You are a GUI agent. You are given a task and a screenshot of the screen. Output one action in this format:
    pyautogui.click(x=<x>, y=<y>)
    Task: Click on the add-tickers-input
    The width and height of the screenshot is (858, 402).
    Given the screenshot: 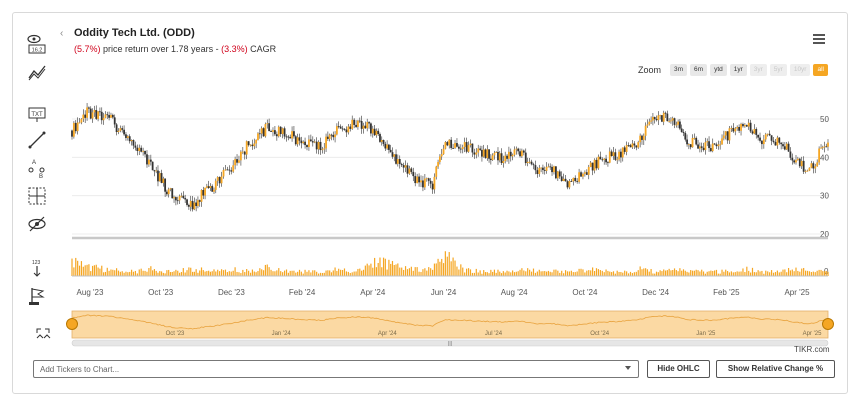 What is the action you would take?
    pyautogui.click(x=336, y=369)
    